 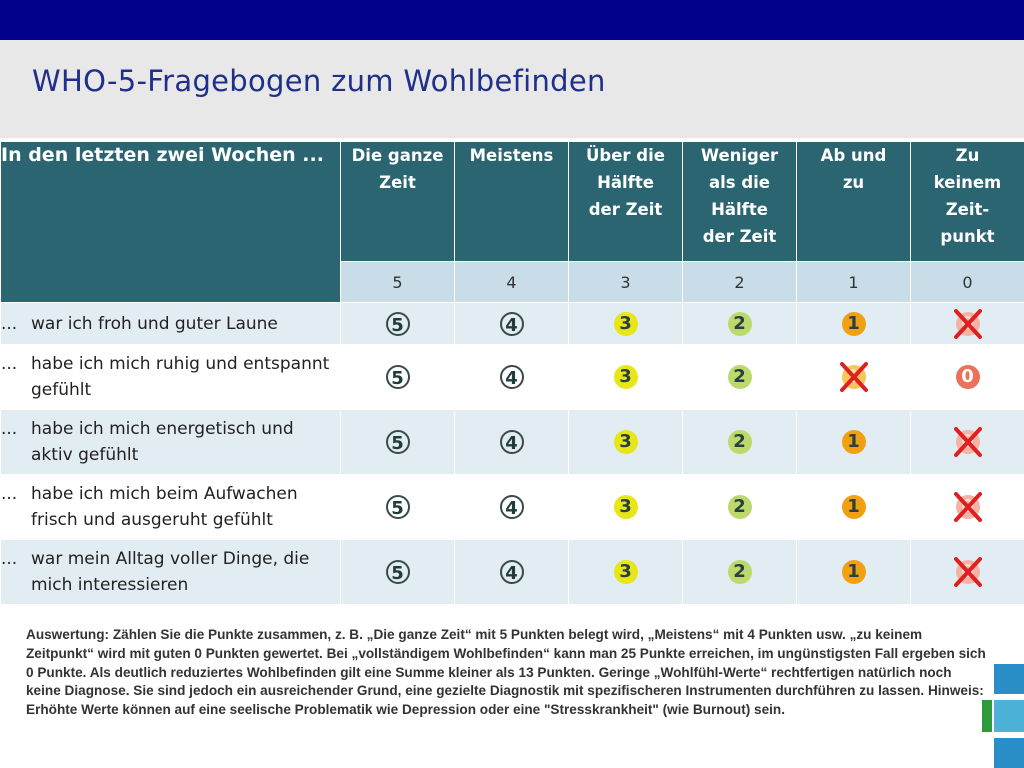 I want to click on col-header-1: Ab und zu, so click(x=853, y=201).